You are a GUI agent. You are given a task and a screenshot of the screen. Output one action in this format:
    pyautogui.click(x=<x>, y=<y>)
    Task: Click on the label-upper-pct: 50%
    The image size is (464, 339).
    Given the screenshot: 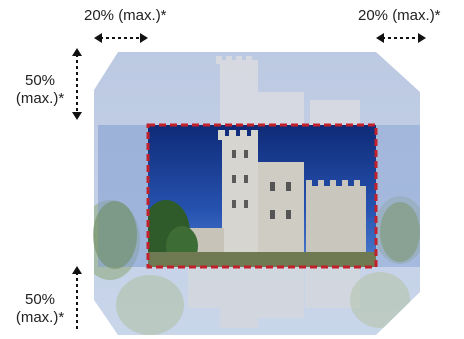 What is the action you would take?
    pyautogui.click(x=40, y=80)
    